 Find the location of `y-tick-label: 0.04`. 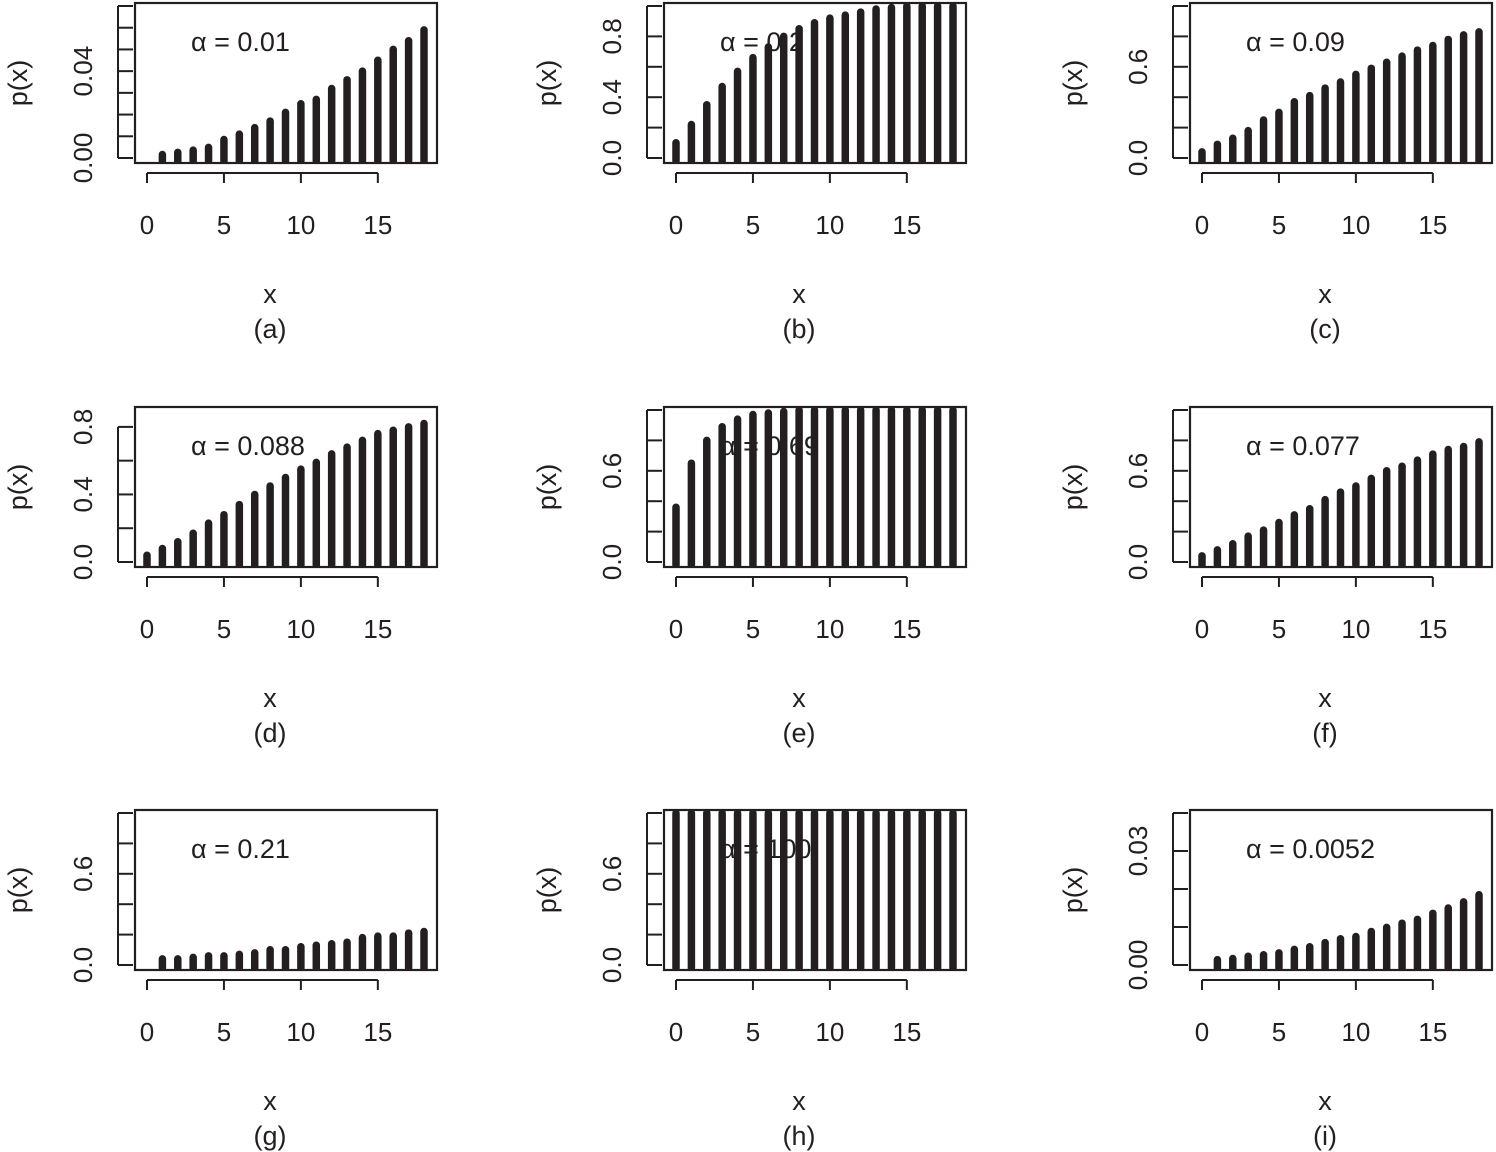

y-tick-label: 0.04 is located at coordinates (83, 71).